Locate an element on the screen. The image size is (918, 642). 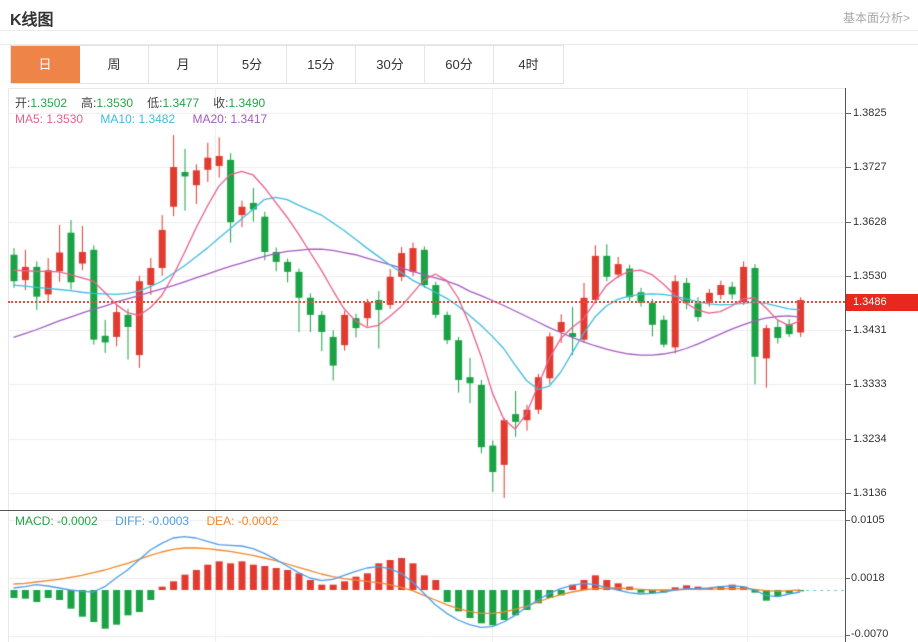
price-tick-label: 1.3333 is located at coordinates (870, 384).